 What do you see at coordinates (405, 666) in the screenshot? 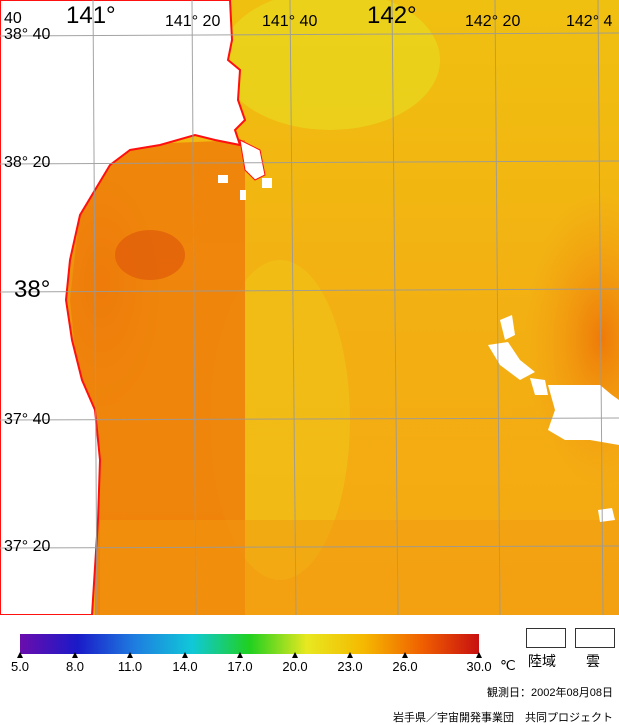
I see `colorbar-tick-label: 26.0` at bounding box center [405, 666].